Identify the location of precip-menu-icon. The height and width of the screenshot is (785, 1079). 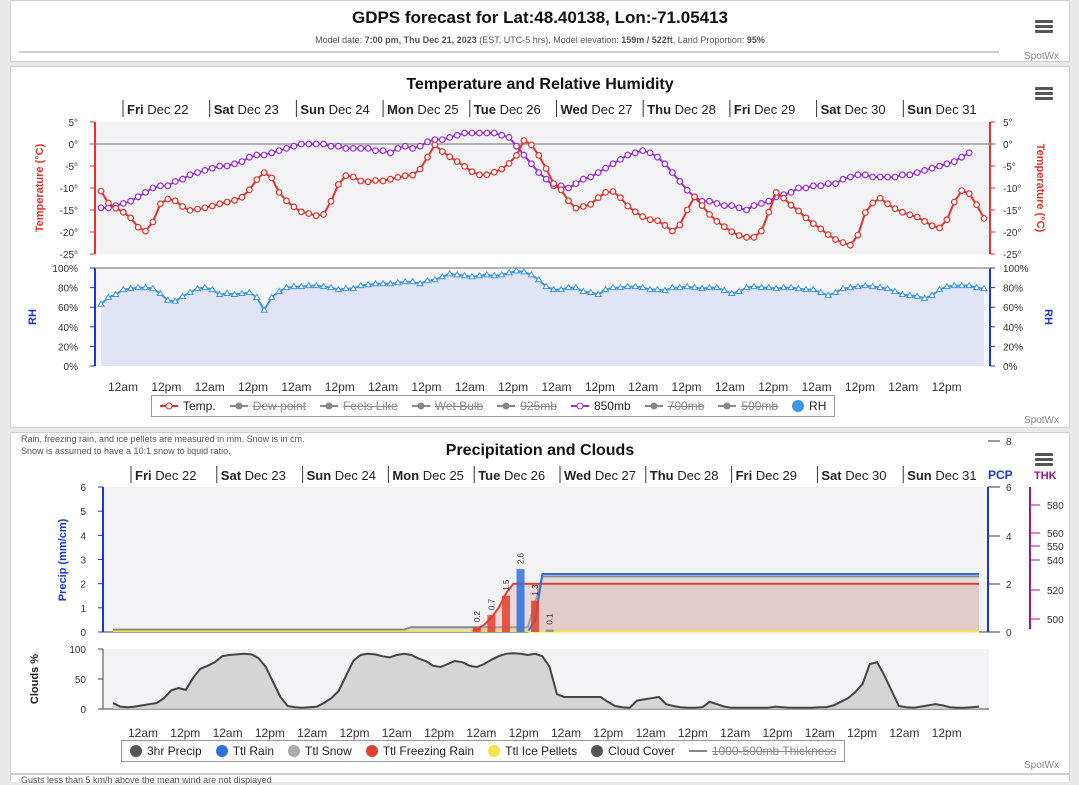
(1044, 459).